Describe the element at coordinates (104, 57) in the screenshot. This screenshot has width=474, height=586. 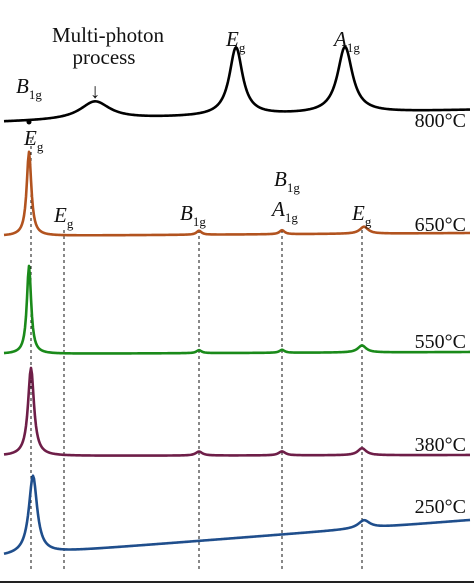
I see `annotation-line2: process` at that location.